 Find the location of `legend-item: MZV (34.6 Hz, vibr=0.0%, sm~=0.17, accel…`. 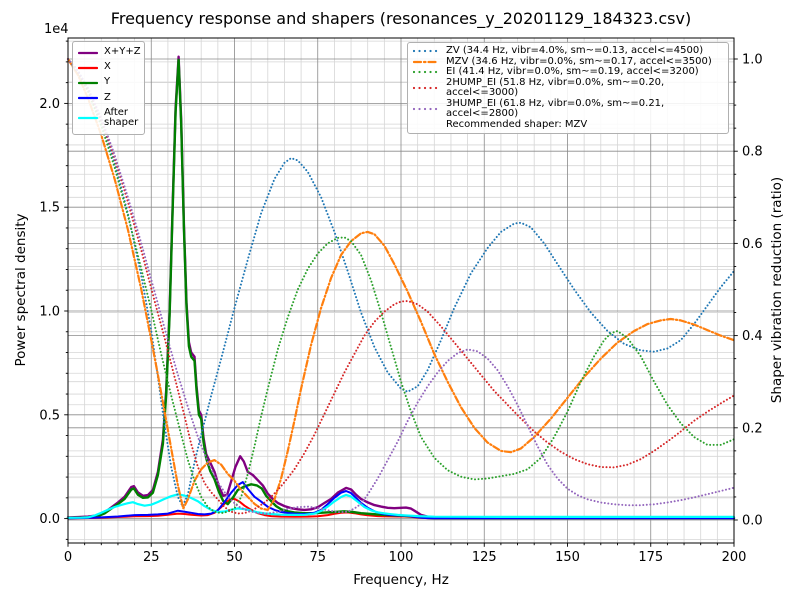

legend-item: MZV (34.6 Hz, vibr=0.0%, sm~=0.17, accel… is located at coordinates (568, 61).